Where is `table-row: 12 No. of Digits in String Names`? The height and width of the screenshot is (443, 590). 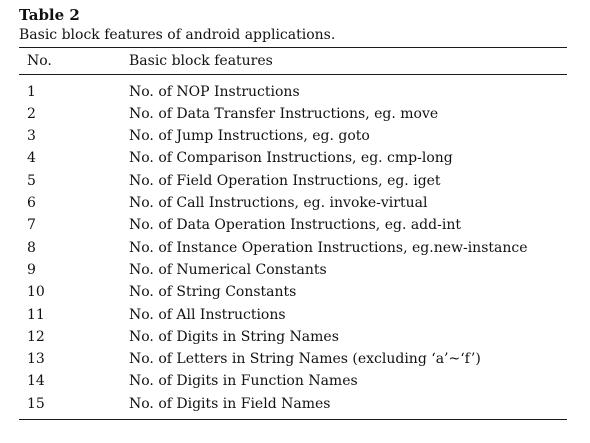 table-row: 12 No. of Digits in String Names is located at coordinates (293, 337).